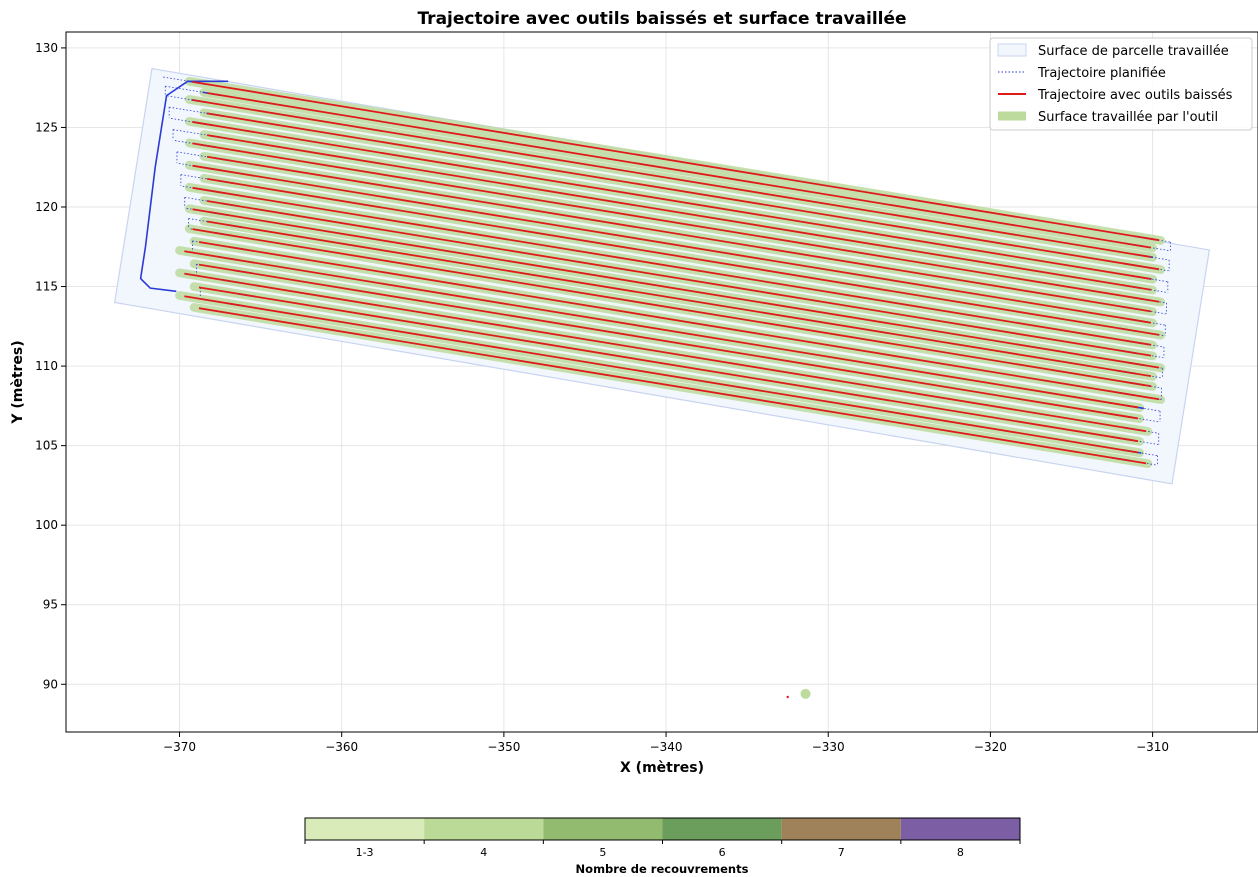 This screenshot has height=877, width=1258. Describe the element at coordinates (787, 697) in the screenshot. I see `stray-lowered-point` at that location.